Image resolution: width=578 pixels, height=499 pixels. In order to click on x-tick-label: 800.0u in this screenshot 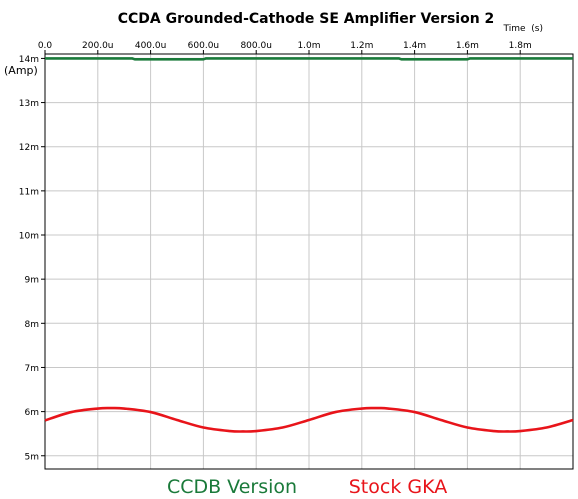, I will do `click(255, 46)`.